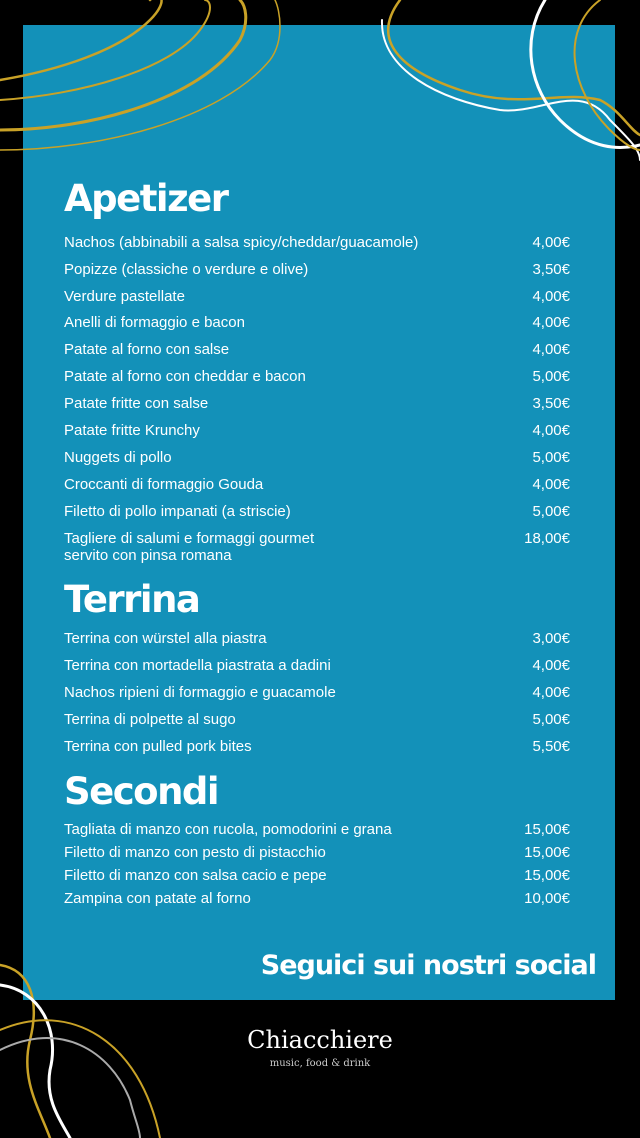  Describe the element at coordinates (551, 746) in the screenshot. I see `item-price: 5,50€` at that location.